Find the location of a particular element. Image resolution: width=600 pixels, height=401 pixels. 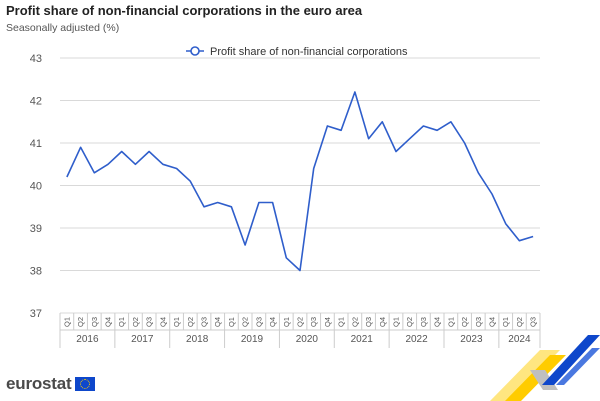

y-tick-label: 38 is located at coordinates (36, 272).